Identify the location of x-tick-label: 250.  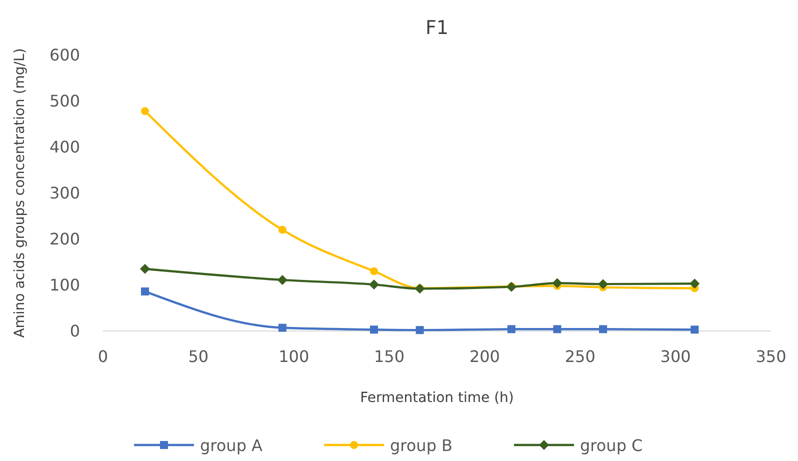
(580, 356).